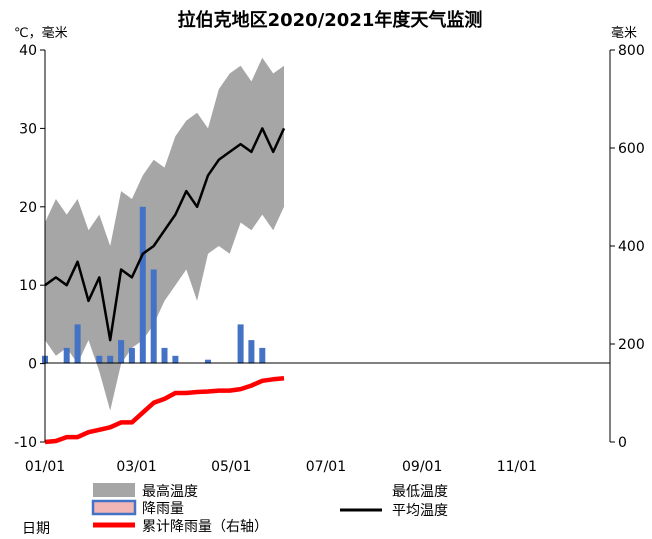 This screenshot has width=652, height=539. I want to click on legend-label-avg-temp: 平均温度, so click(420, 511).